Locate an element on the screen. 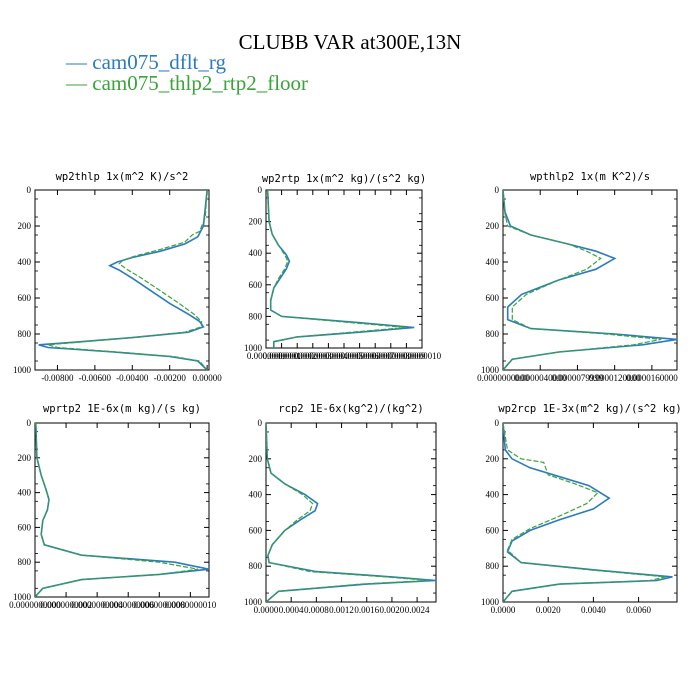 The width and height of the screenshot is (700, 700). x-tick-label: -0.00800 is located at coordinates (57, 378).